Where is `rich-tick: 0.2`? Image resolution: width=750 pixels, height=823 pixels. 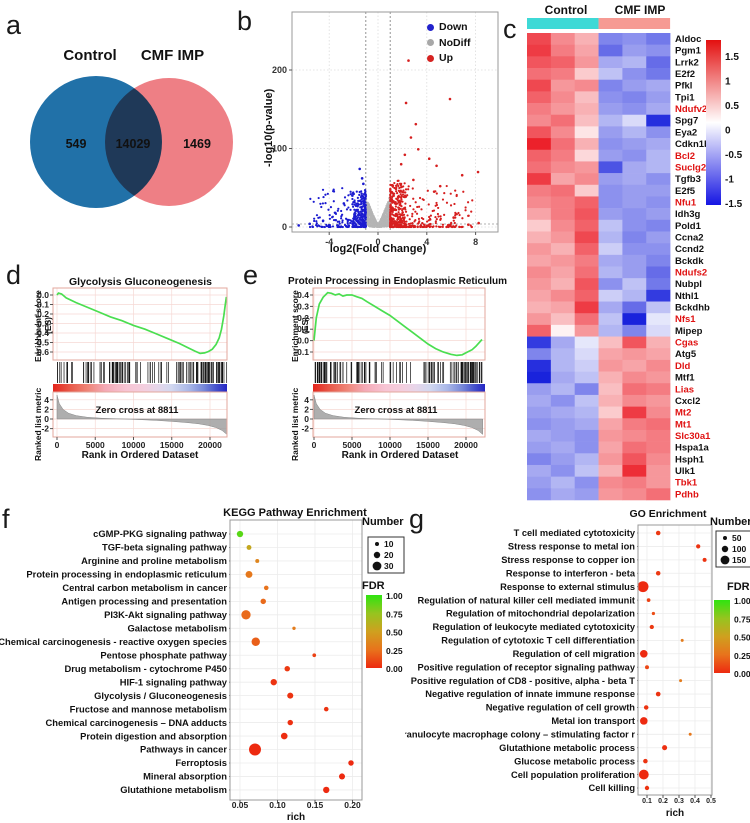 rich-tick: 0.2 is located at coordinates (663, 801).